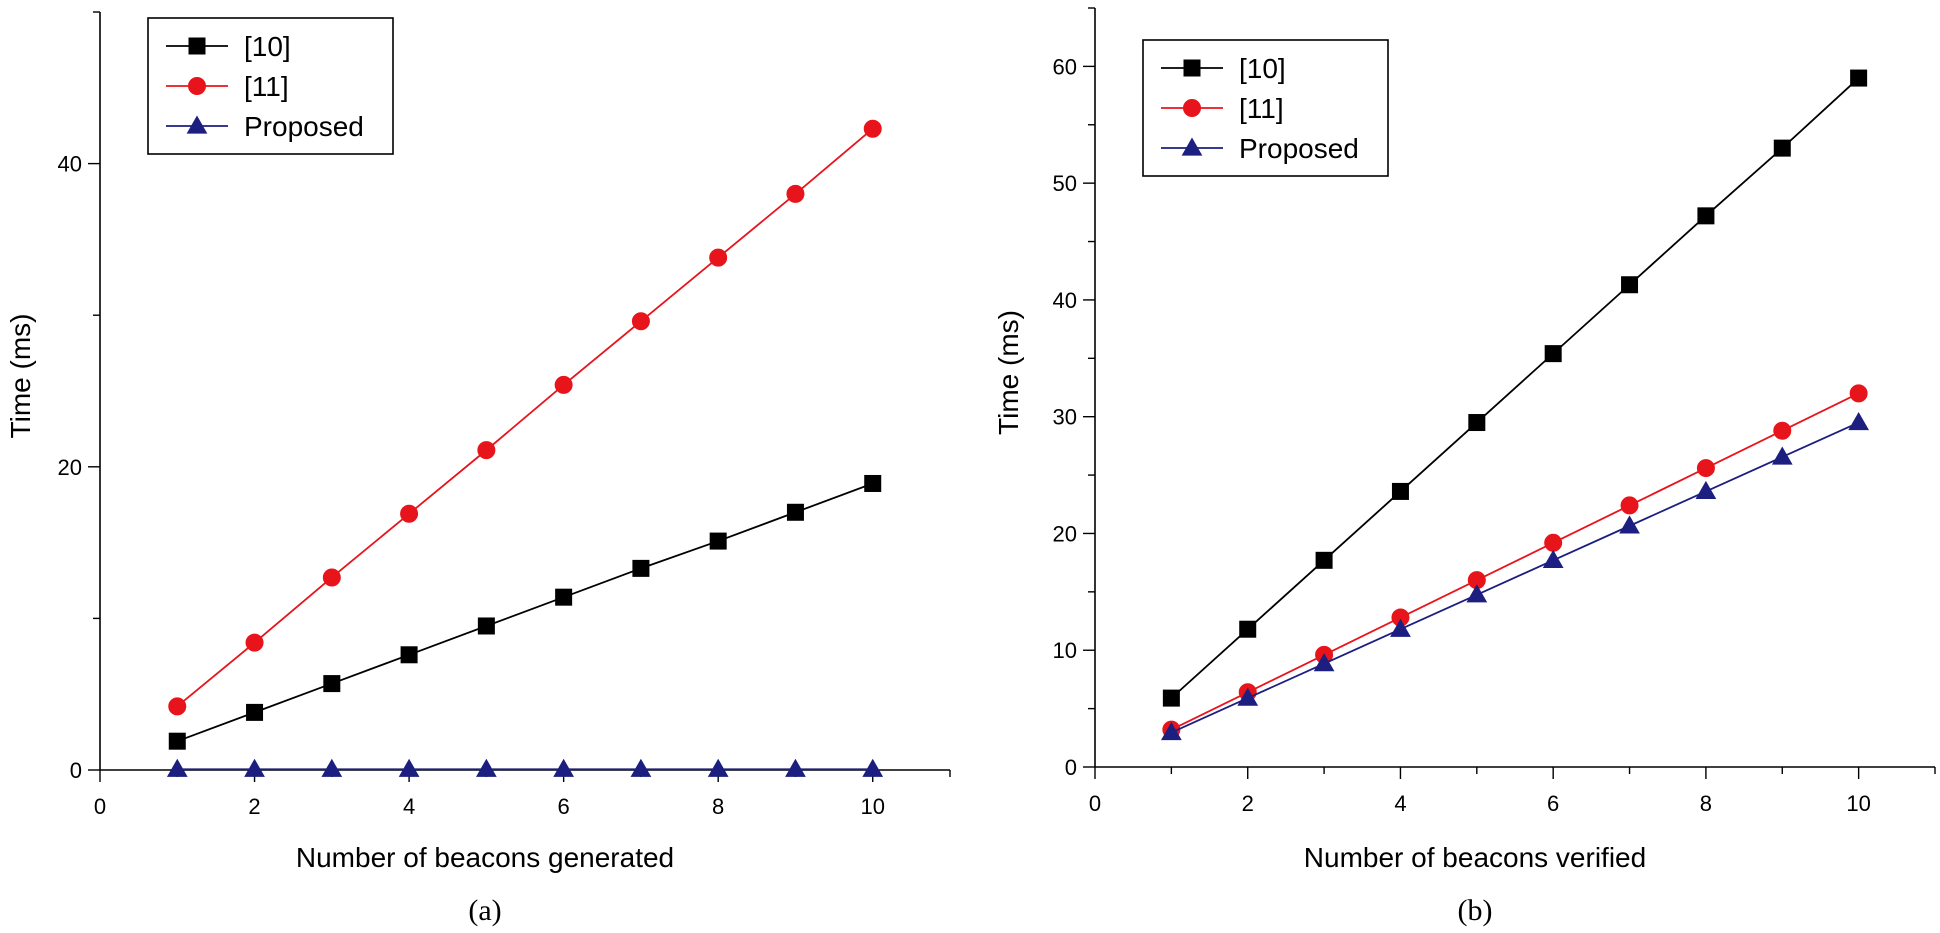 This screenshot has height=933, width=1940. Describe the element at coordinates (1008, 372) in the screenshot. I see `y-axis-title: Time (ms)` at that location.